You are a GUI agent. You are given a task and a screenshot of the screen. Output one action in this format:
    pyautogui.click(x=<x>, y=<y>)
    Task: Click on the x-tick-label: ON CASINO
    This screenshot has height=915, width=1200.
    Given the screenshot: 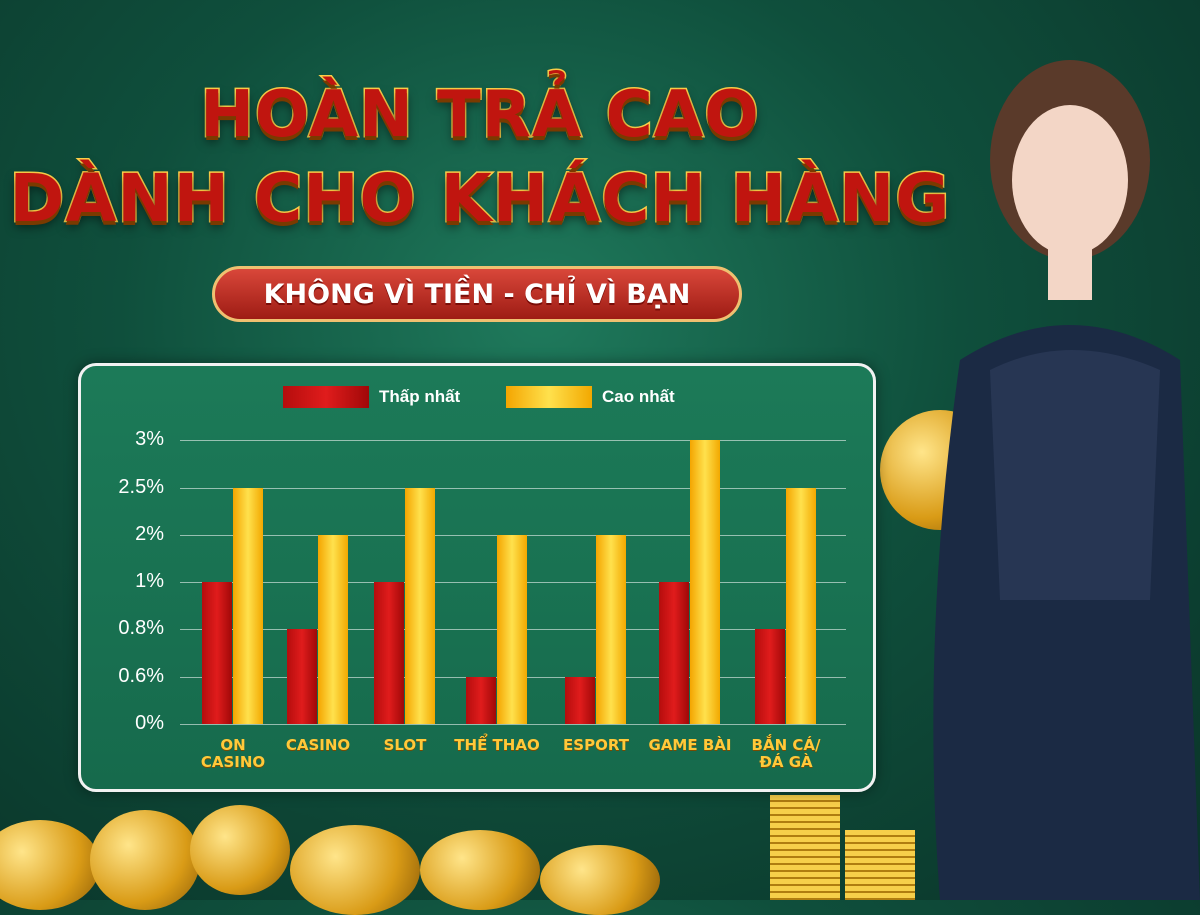 What is the action you would take?
    pyautogui.click(x=233, y=753)
    